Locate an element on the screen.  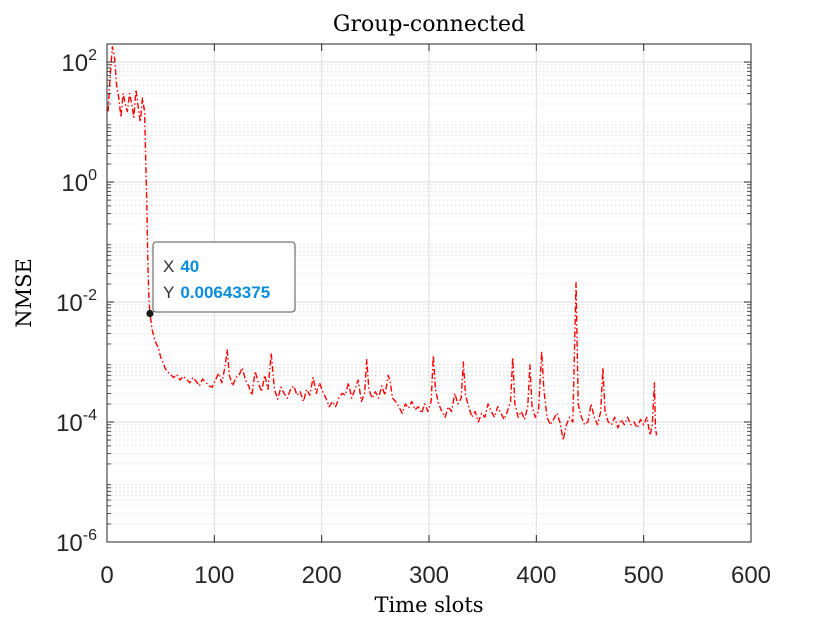
y-tick-labels: 10⁻⁶ 10⁻⁴ 10⁻² 10⁰ 10² is located at coordinates (76, 302).